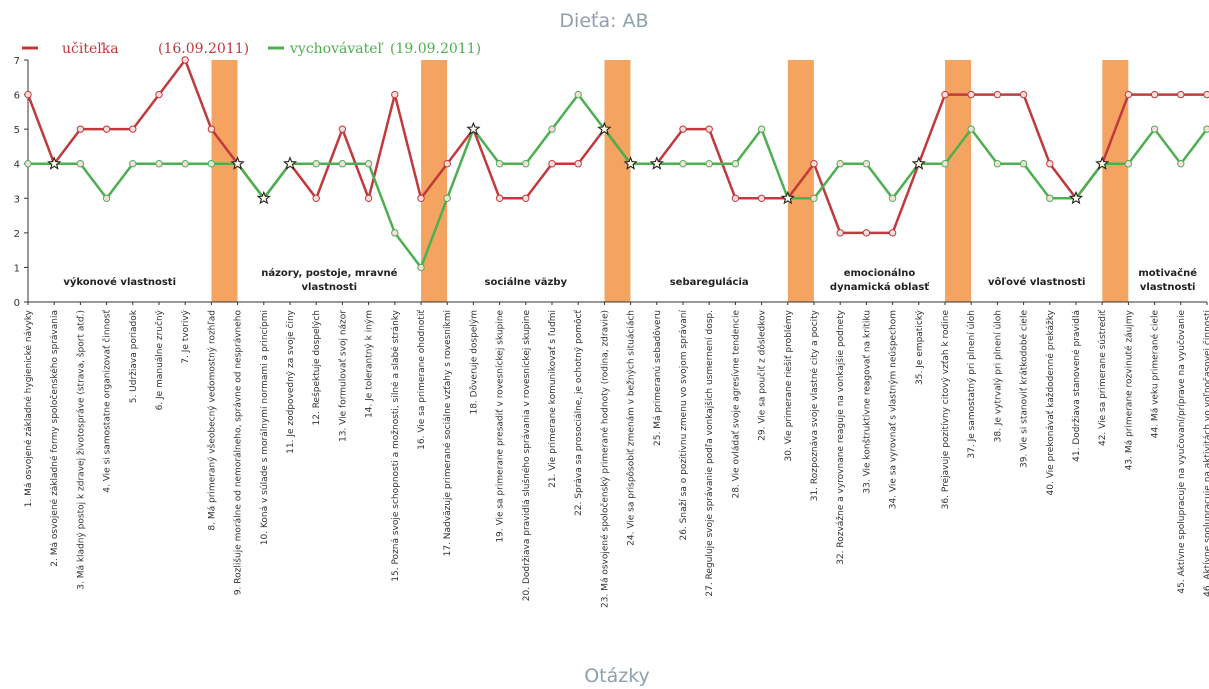 Image resolution: width=1209 pixels, height=689 pixels. Describe the element at coordinates (880, 273) in the screenshot. I see `section-label: emocionálno` at that location.